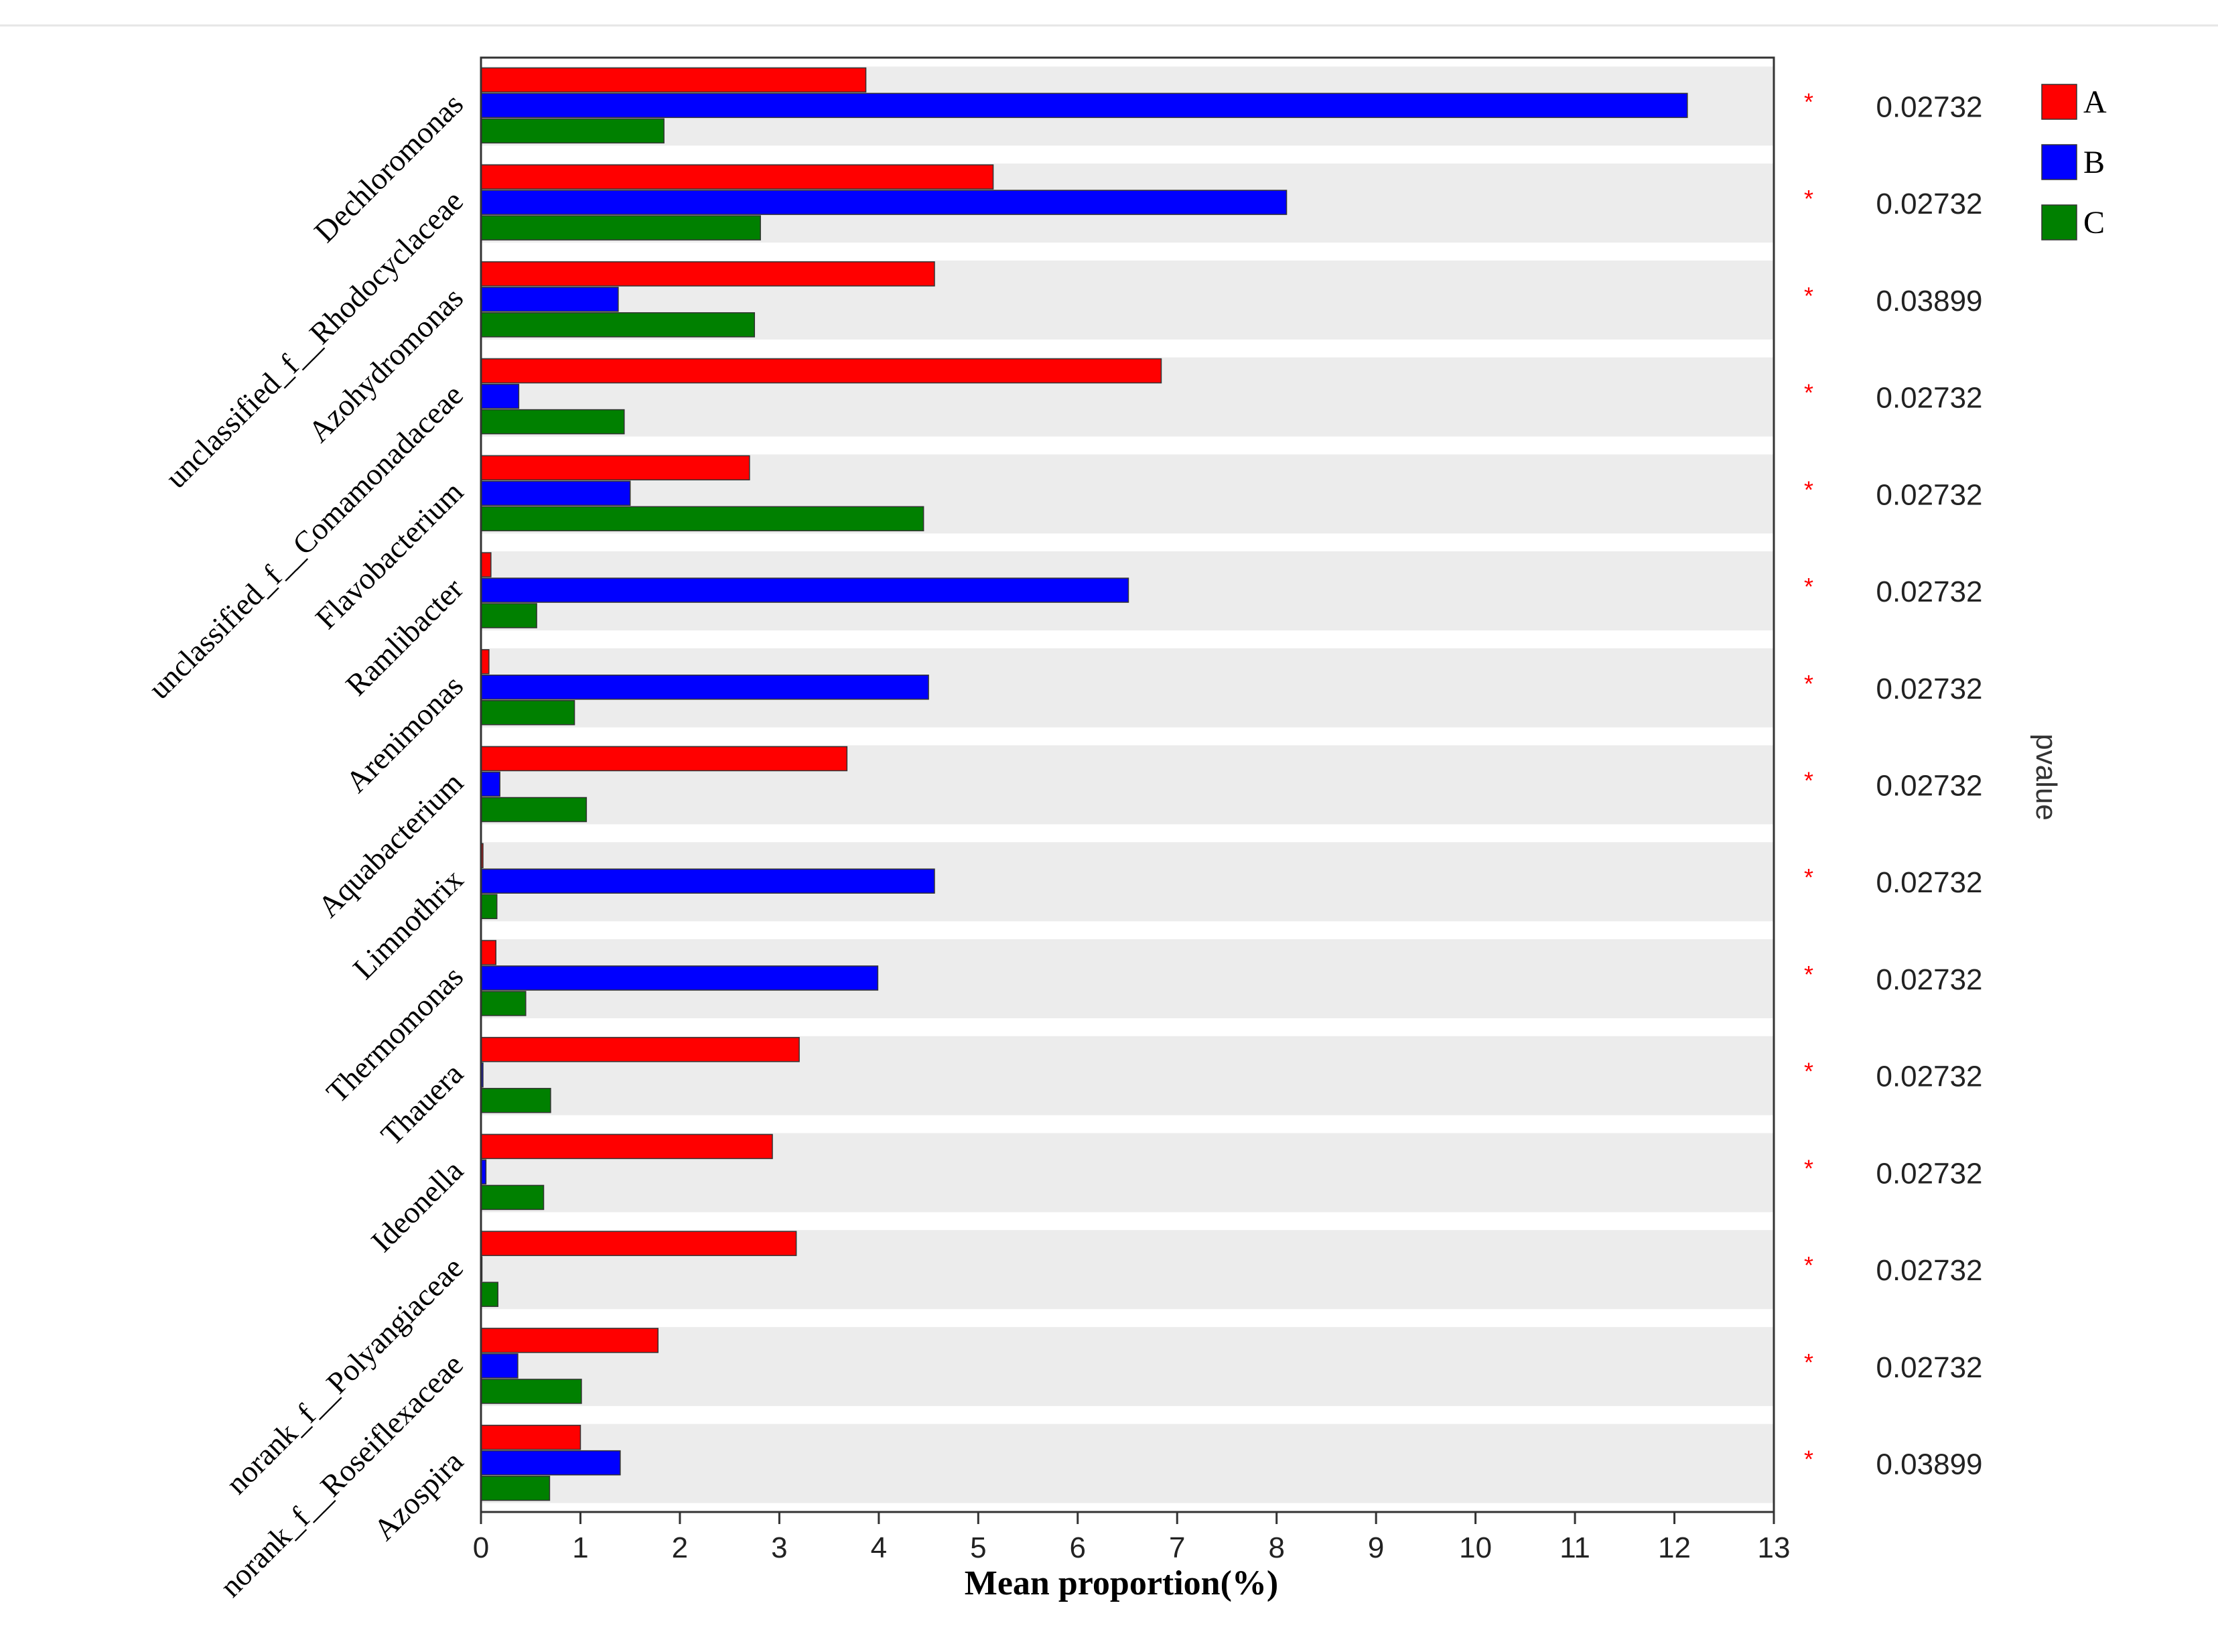 The height and width of the screenshot is (1652, 2218). Describe the element at coordinates (2059, 102) in the screenshot. I see `legend-swatch-a` at that location.